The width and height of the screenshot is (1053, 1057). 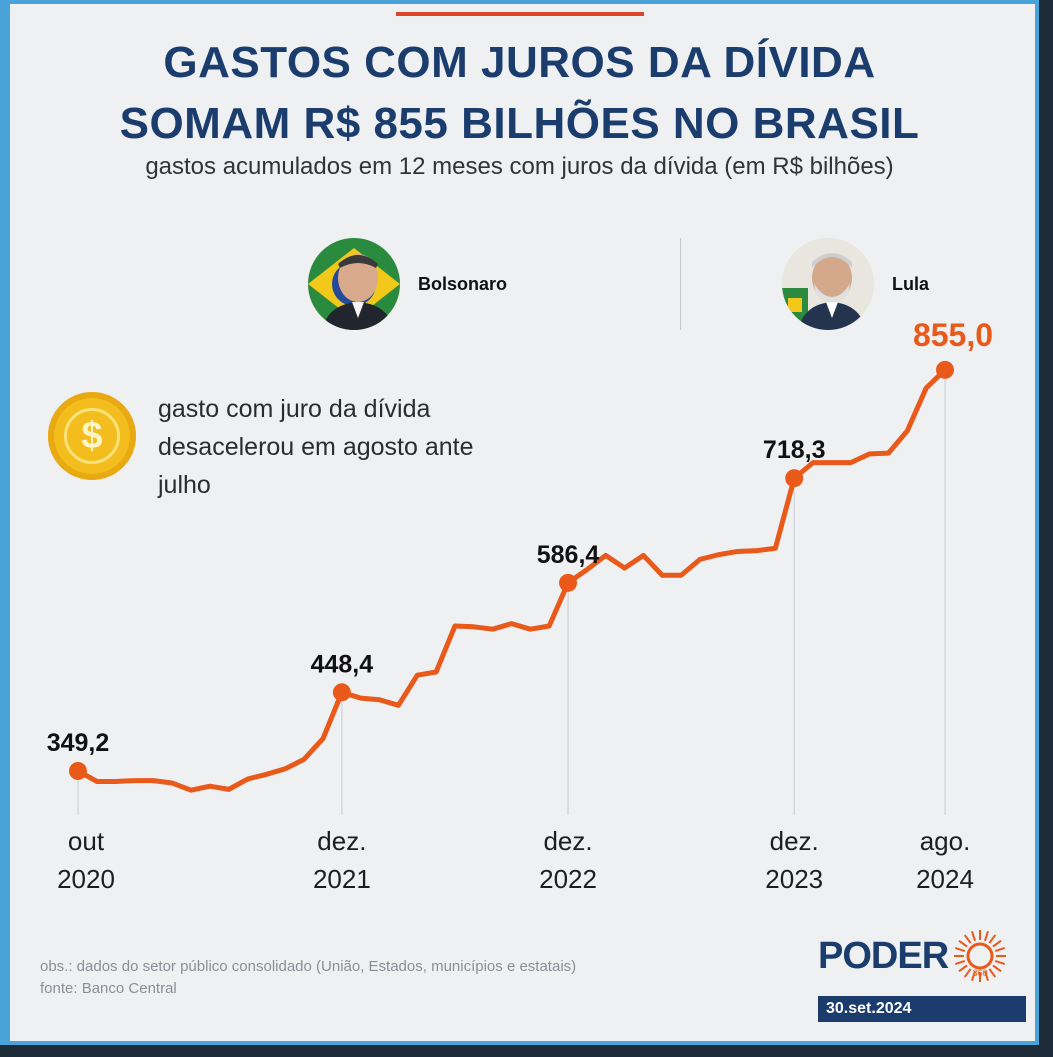 What do you see at coordinates (980, 973) in the screenshot?
I see `logo-sub: 360` at bounding box center [980, 973].